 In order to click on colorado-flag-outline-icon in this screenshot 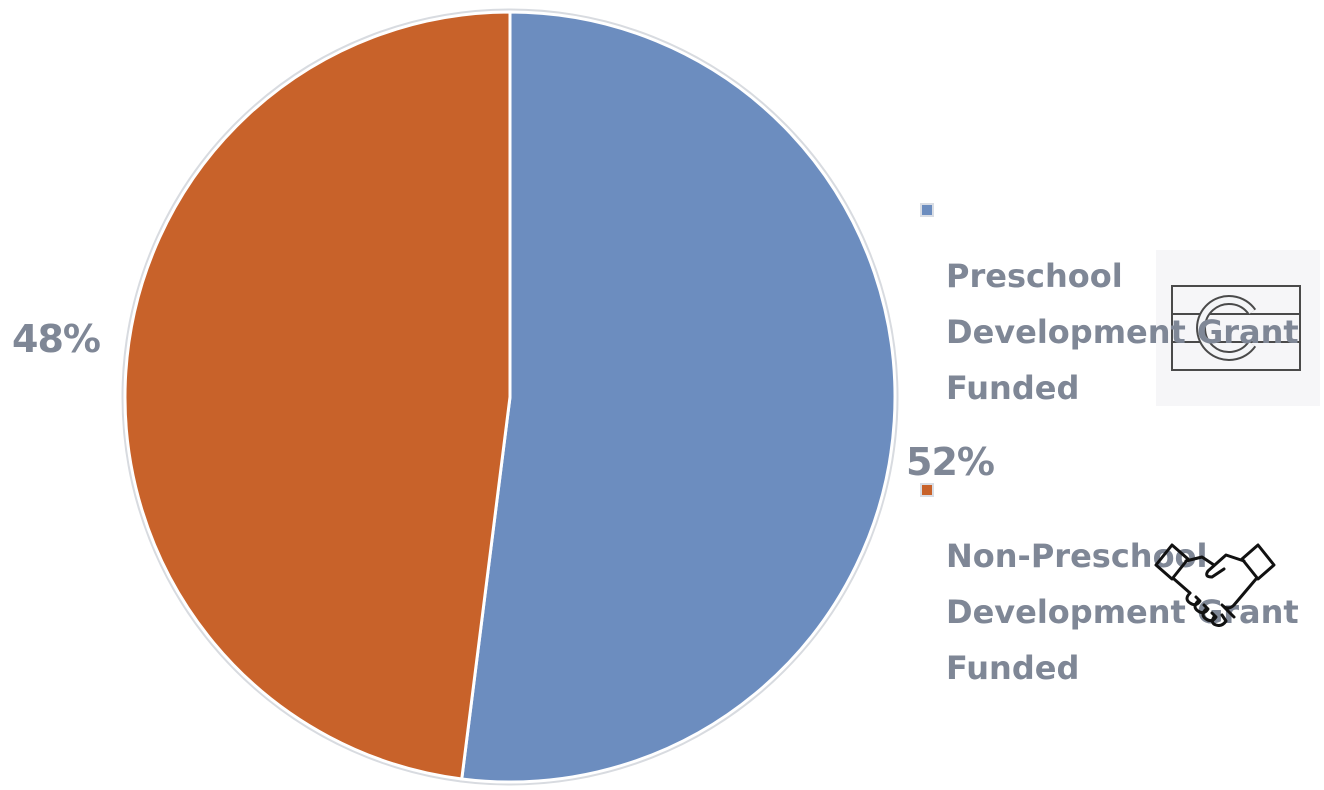, I will do `click(1236, 328)`.